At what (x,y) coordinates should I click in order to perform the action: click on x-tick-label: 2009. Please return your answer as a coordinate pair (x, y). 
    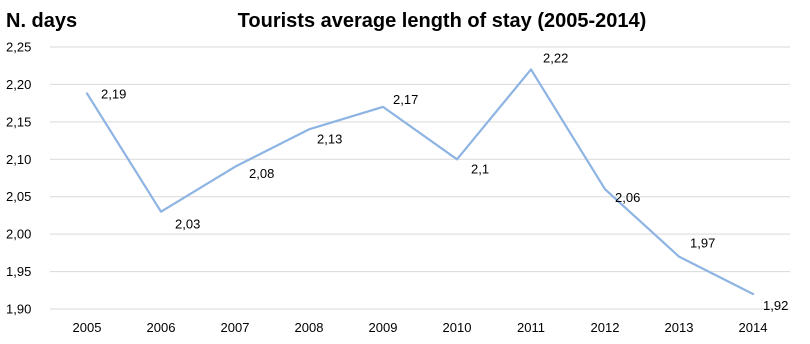
    Looking at the image, I should click on (383, 327).